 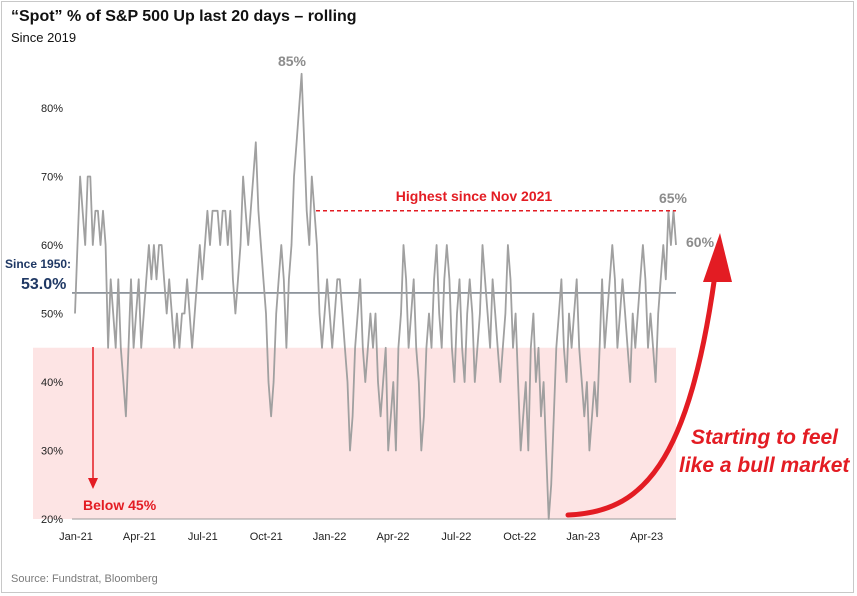 What do you see at coordinates (519, 537) in the screenshot?
I see `x-tick-label: Oct-22` at bounding box center [519, 537].